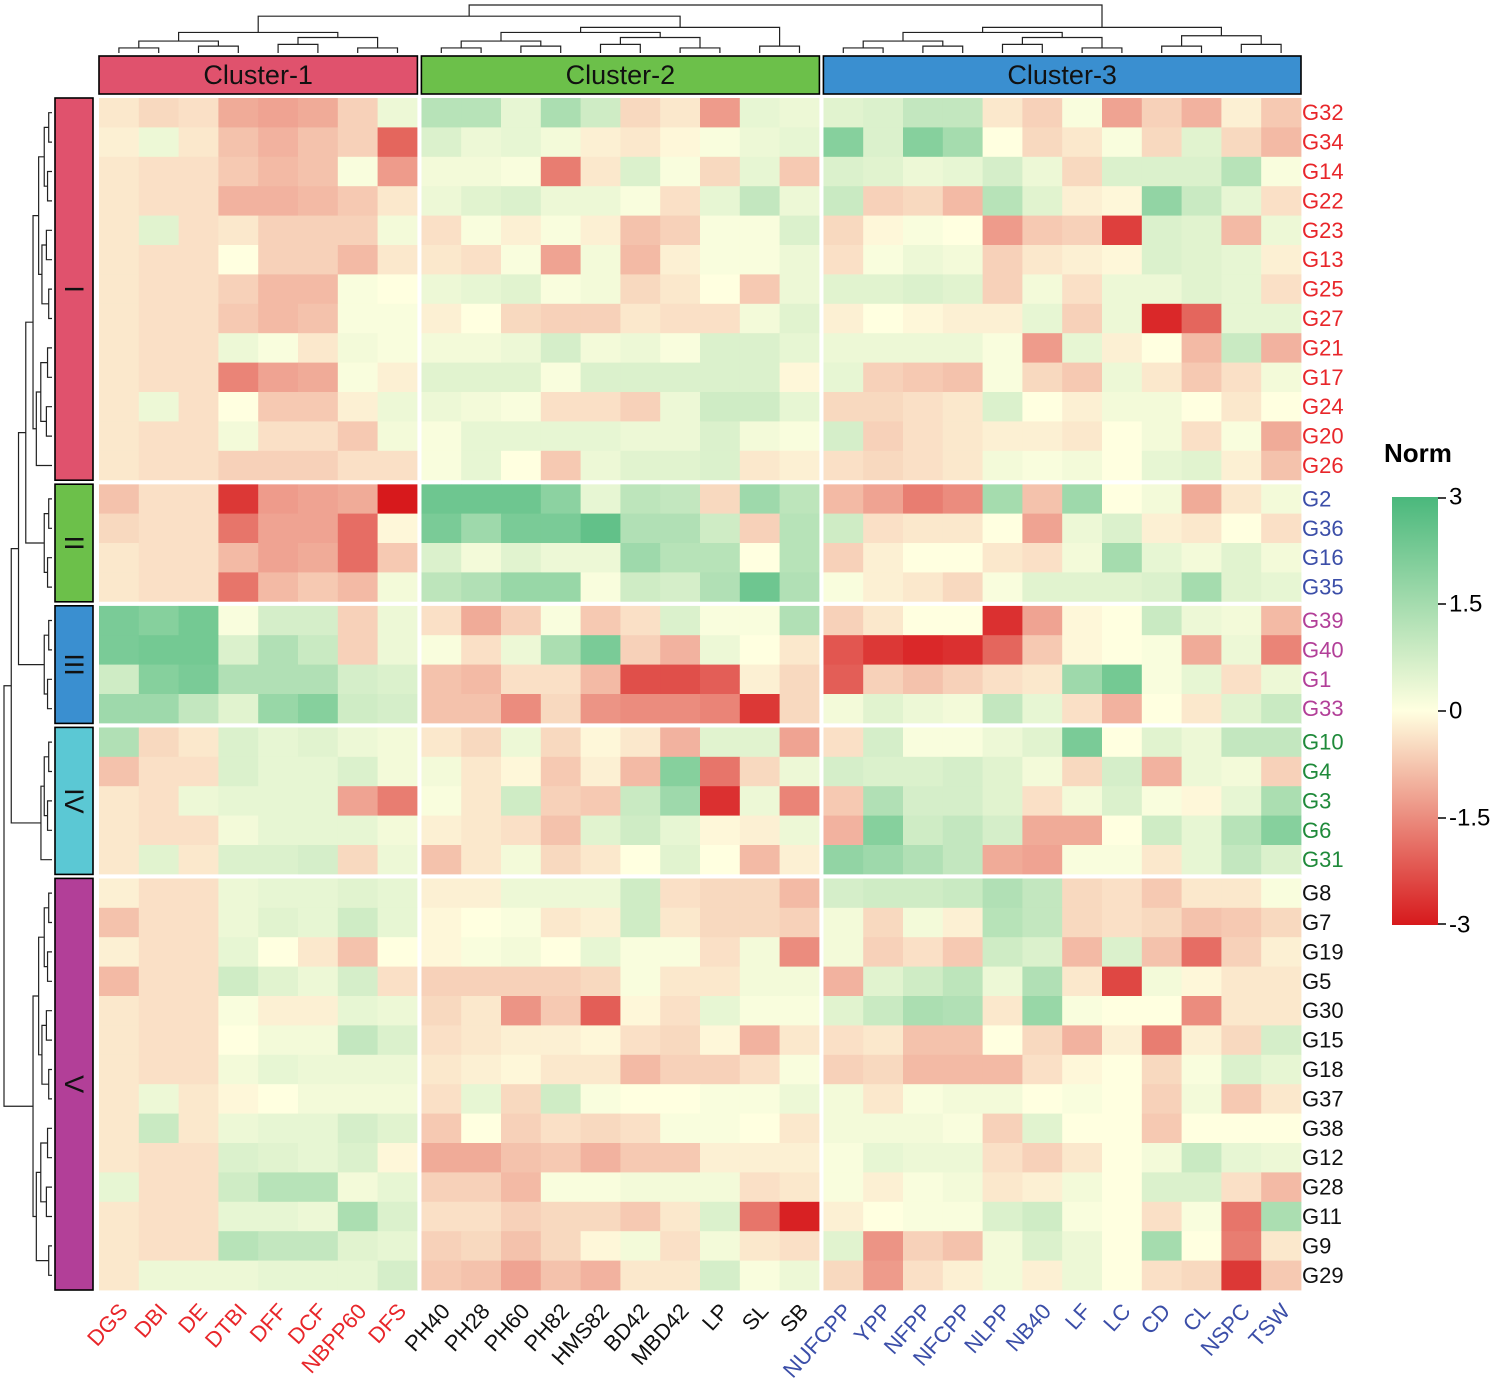 The image size is (1500, 1398). Describe the element at coordinates (1323, 142) in the screenshot. I see `row-label: G34` at that location.